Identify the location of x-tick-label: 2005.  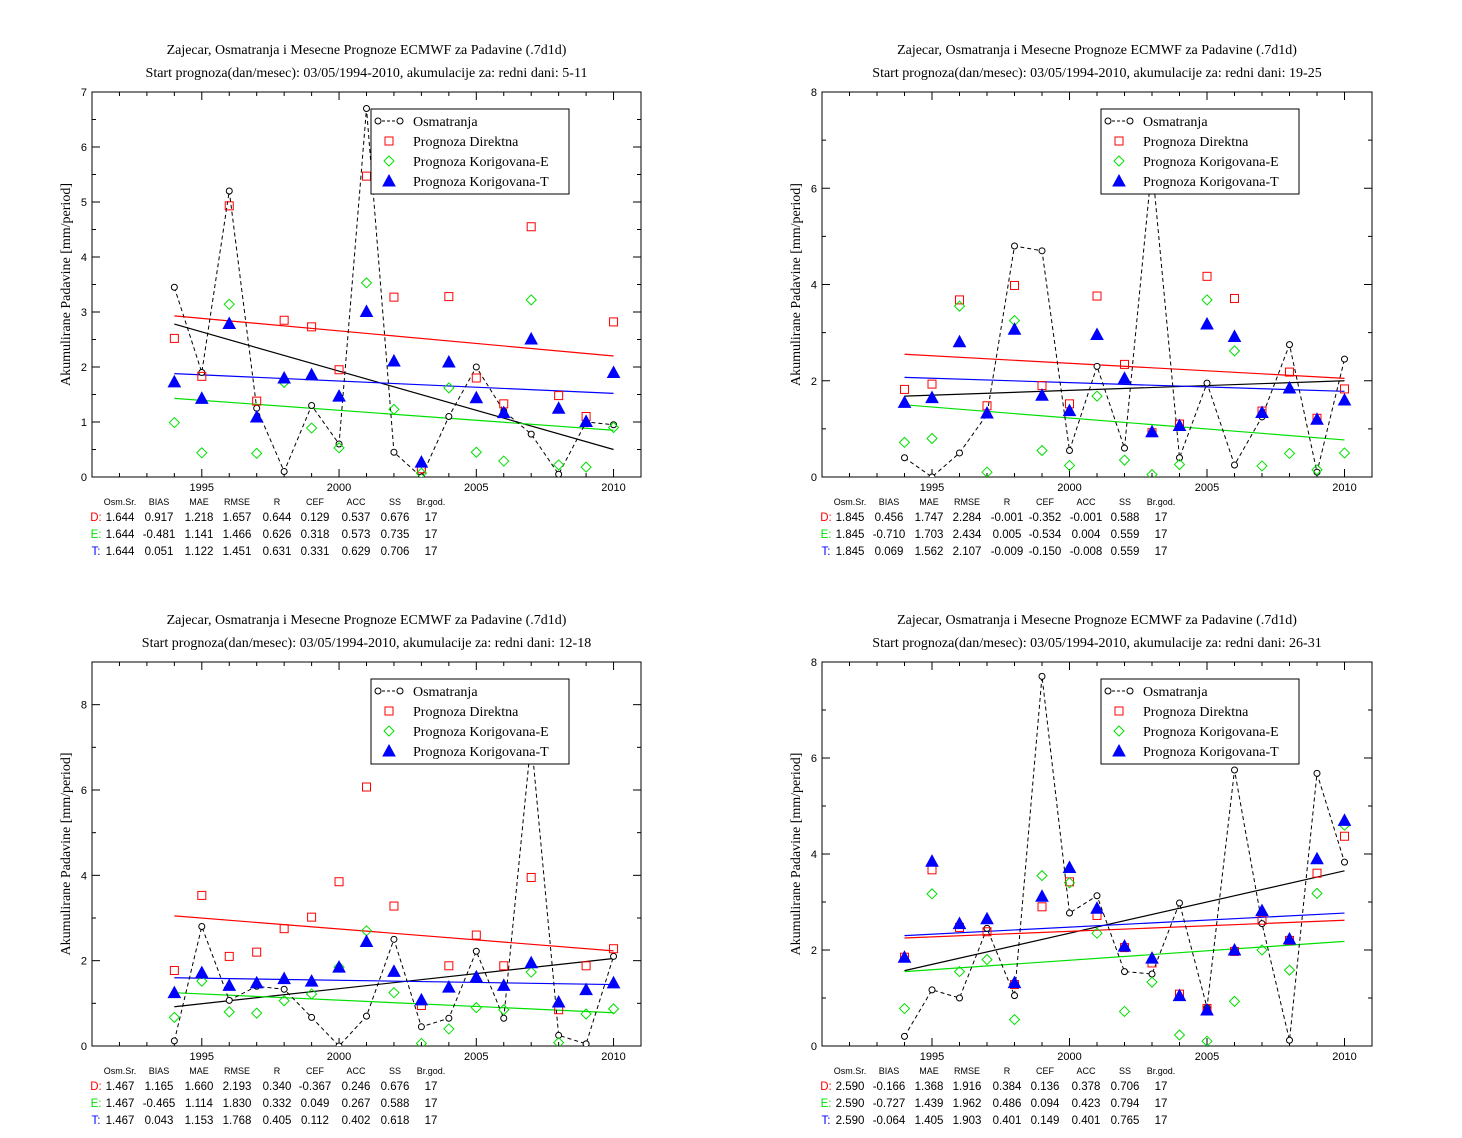
(476, 488).